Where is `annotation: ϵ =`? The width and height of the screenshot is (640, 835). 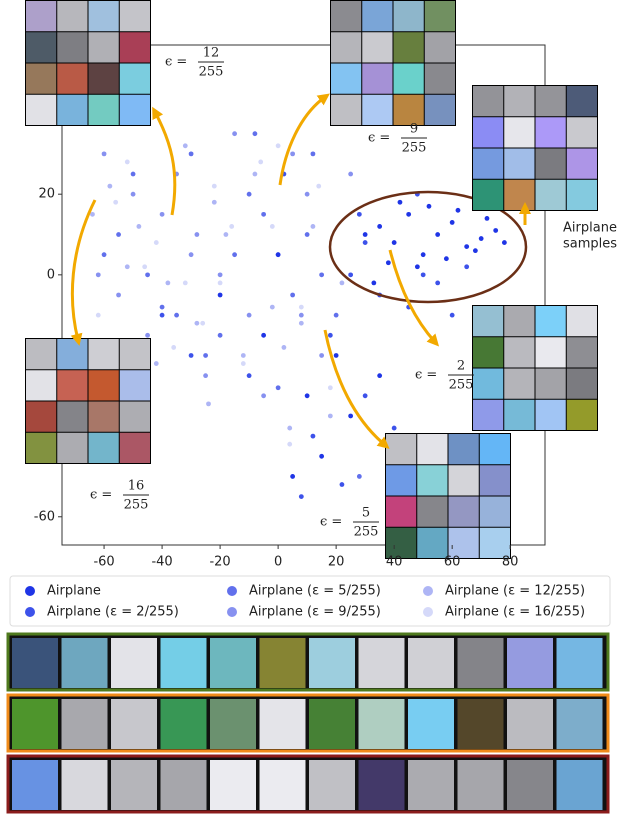
annotation: ϵ = is located at coordinates (426, 375).